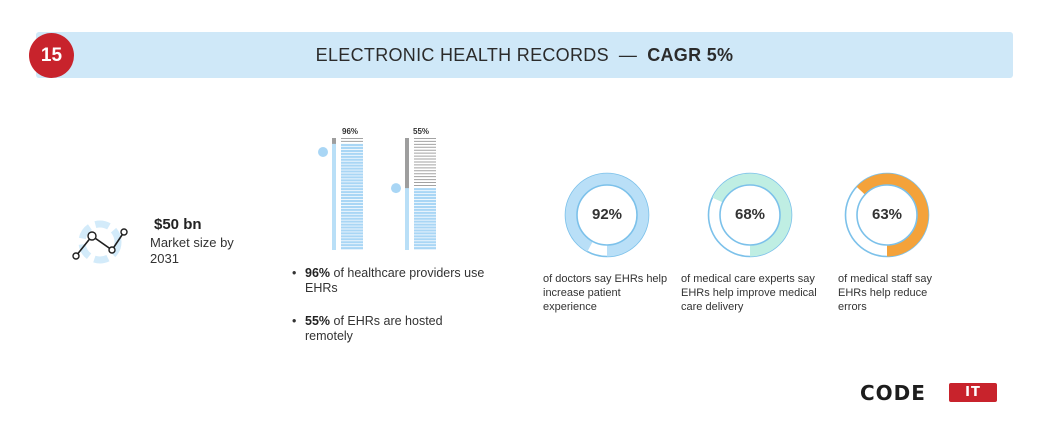  I want to click on donut-value: 92%, so click(607, 214).